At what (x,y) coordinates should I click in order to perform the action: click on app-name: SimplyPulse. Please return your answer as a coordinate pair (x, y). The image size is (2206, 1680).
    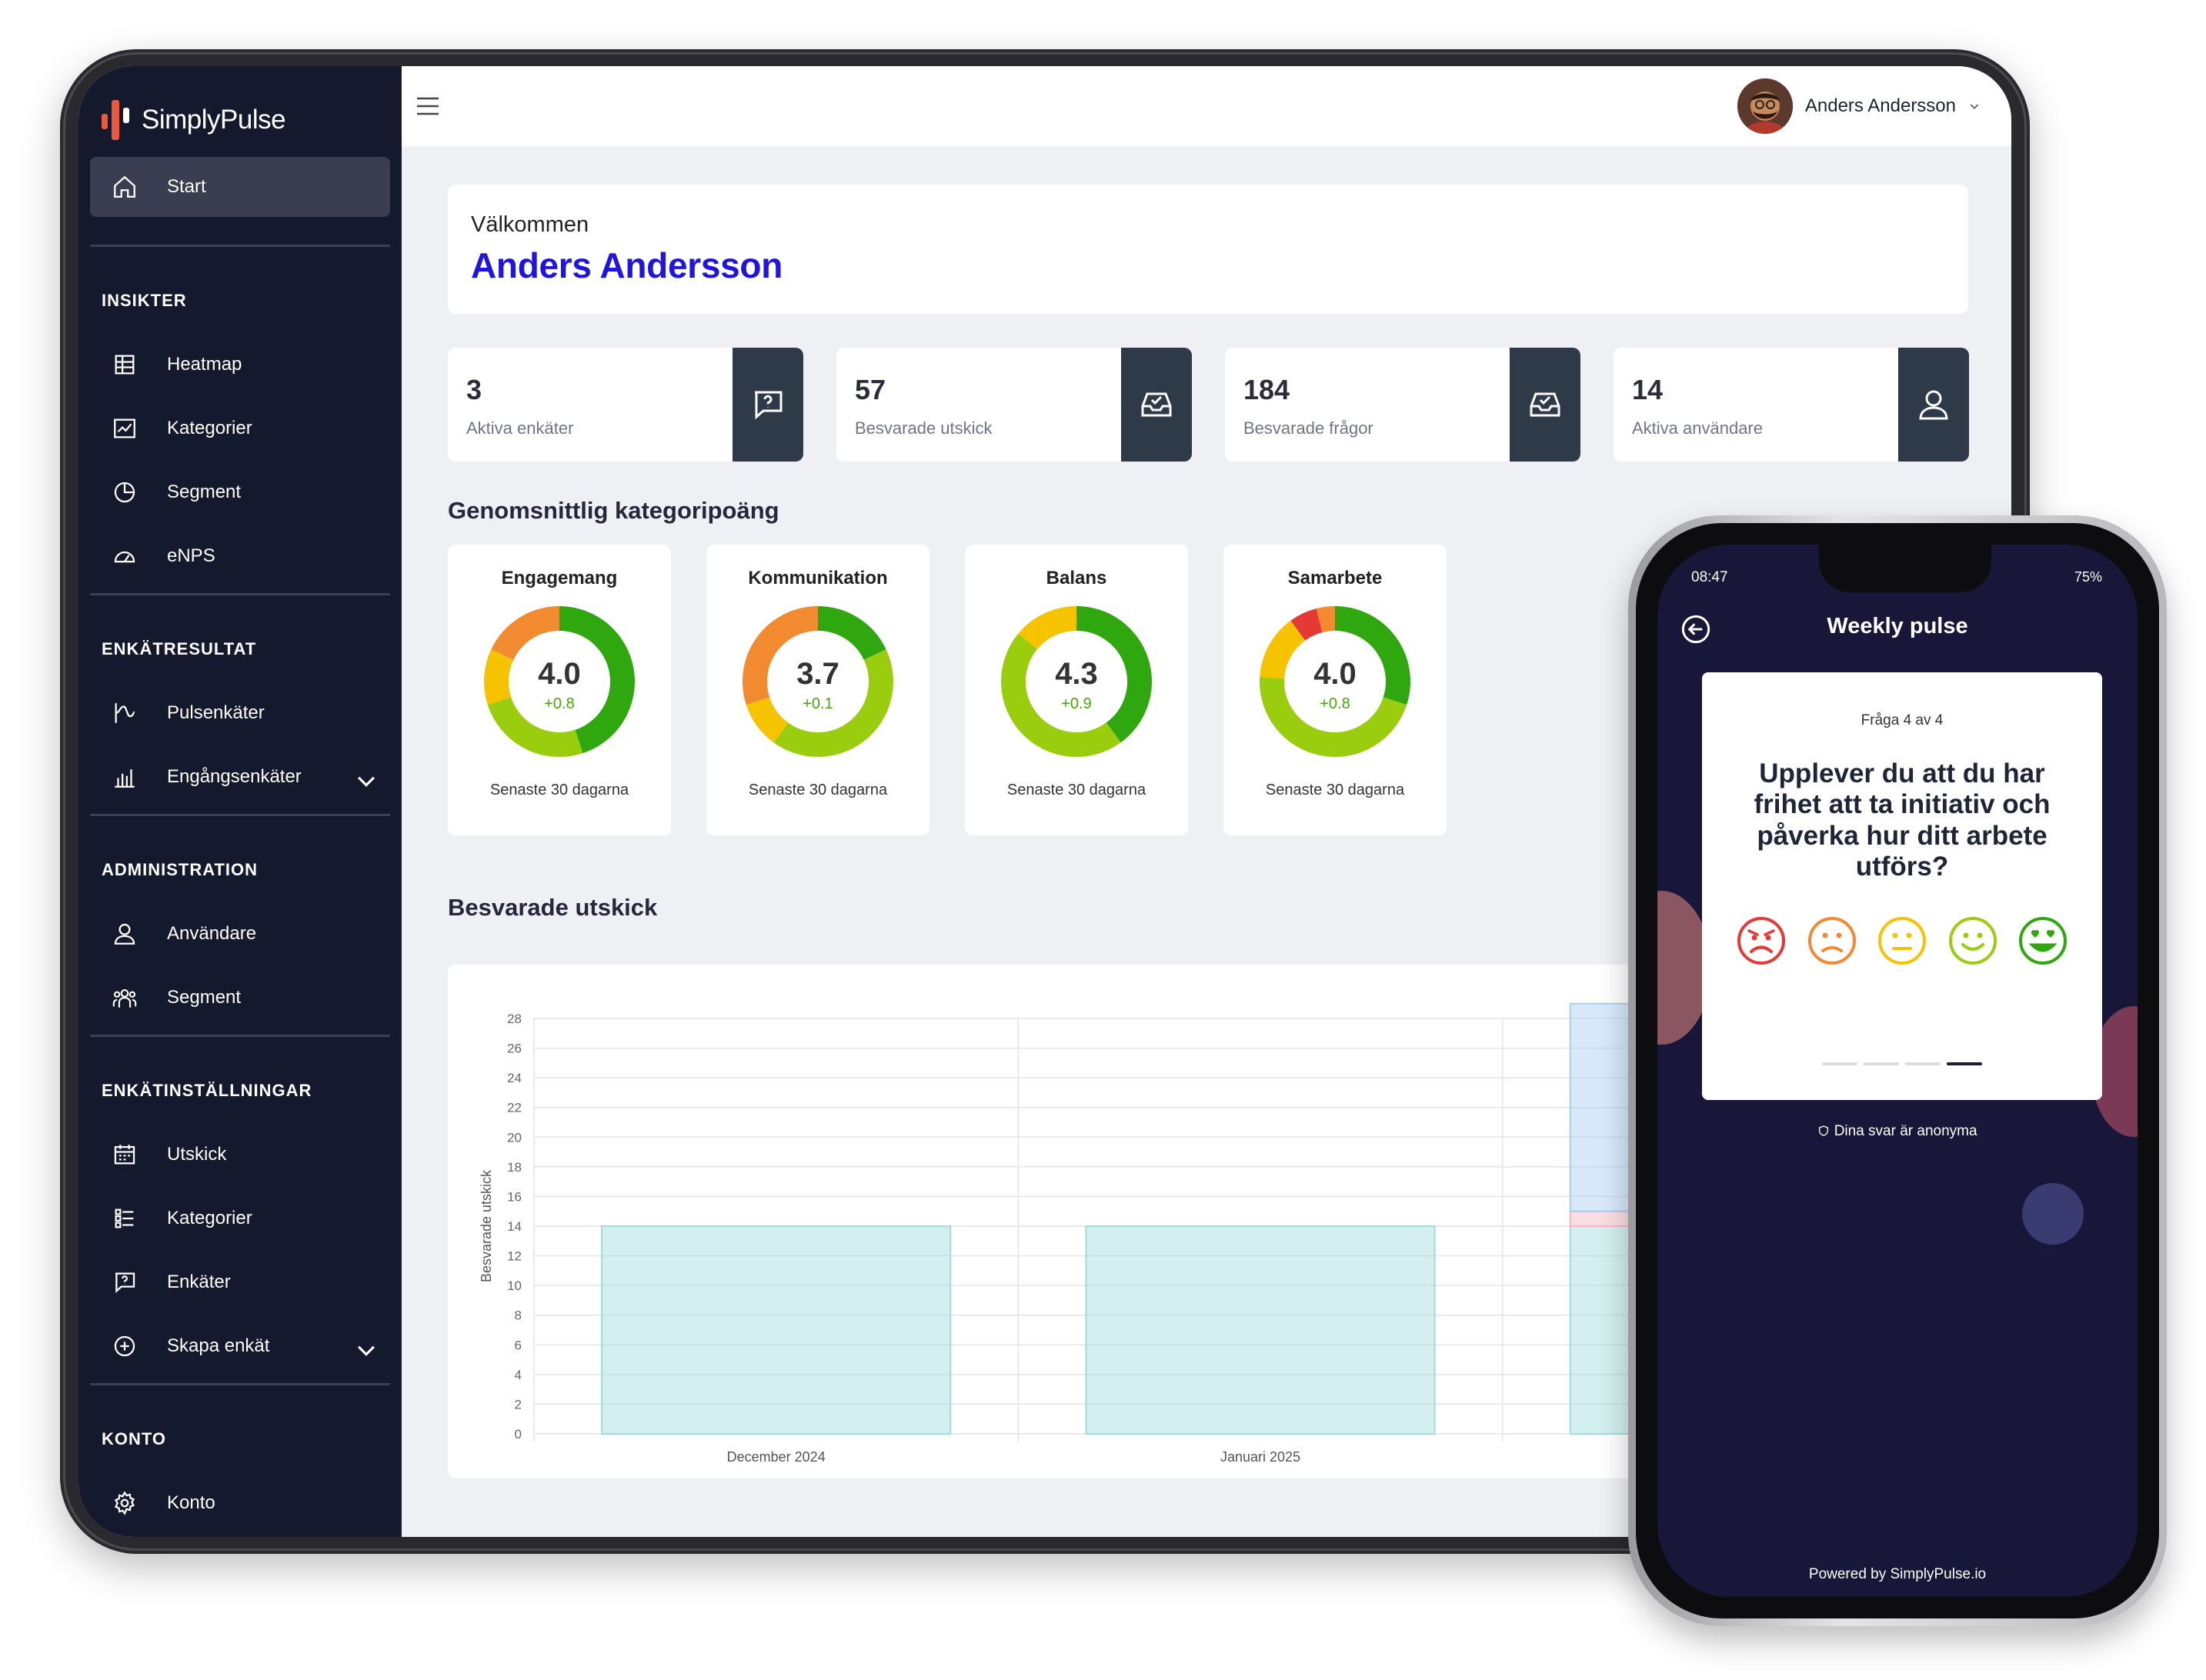
    Looking at the image, I should click on (214, 120).